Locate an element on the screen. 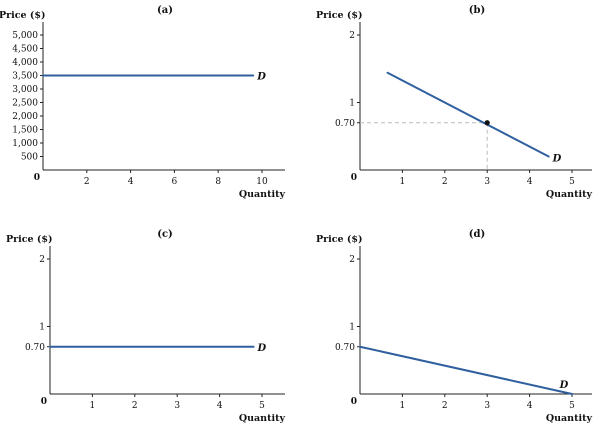  y-tick-label: 2,500 is located at coordinates (25, 104).